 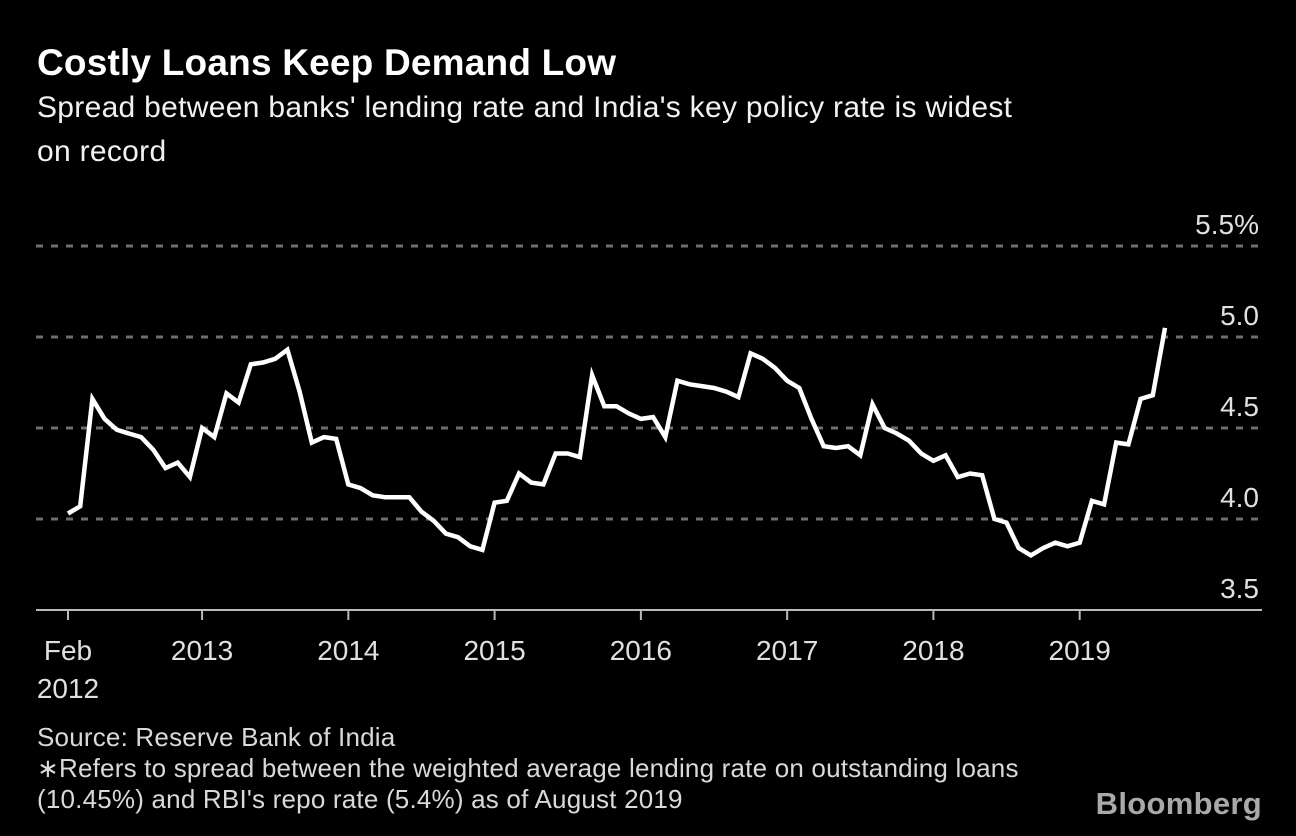 What do you see at coordinates (68, 650) in the screenshot?
I see `x-axis-label: Feb` at bounding box center [68, 650].